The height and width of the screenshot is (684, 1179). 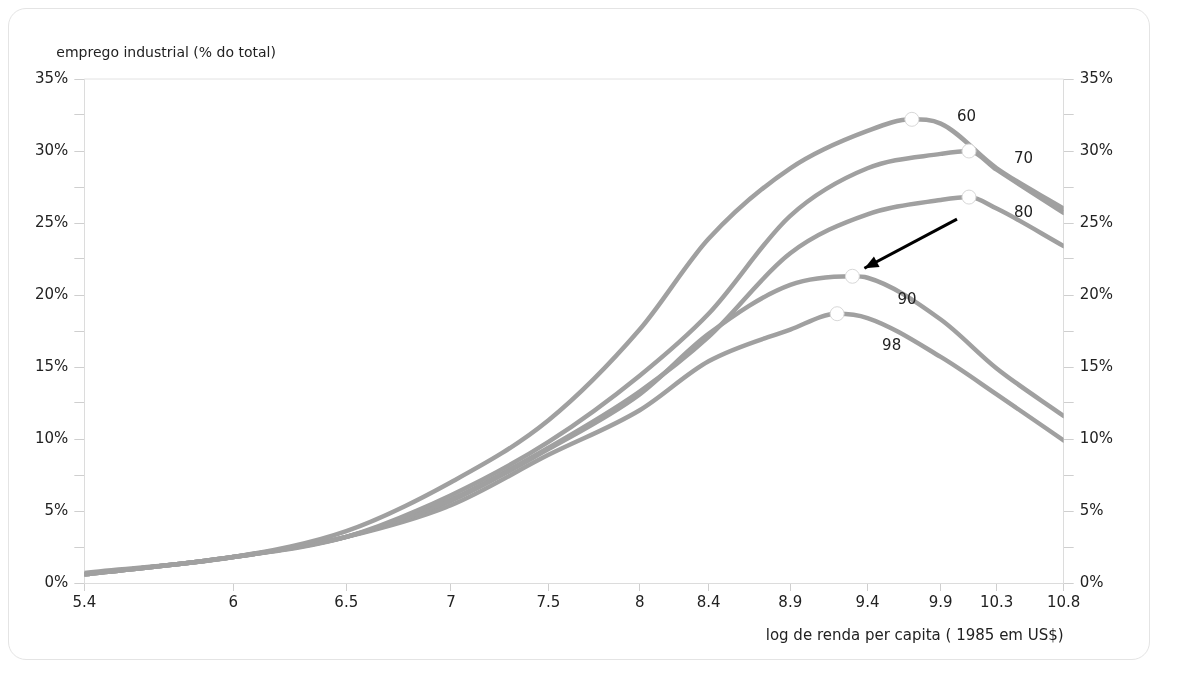 I want to click on series-label: 60, so click(x=966, y=116).